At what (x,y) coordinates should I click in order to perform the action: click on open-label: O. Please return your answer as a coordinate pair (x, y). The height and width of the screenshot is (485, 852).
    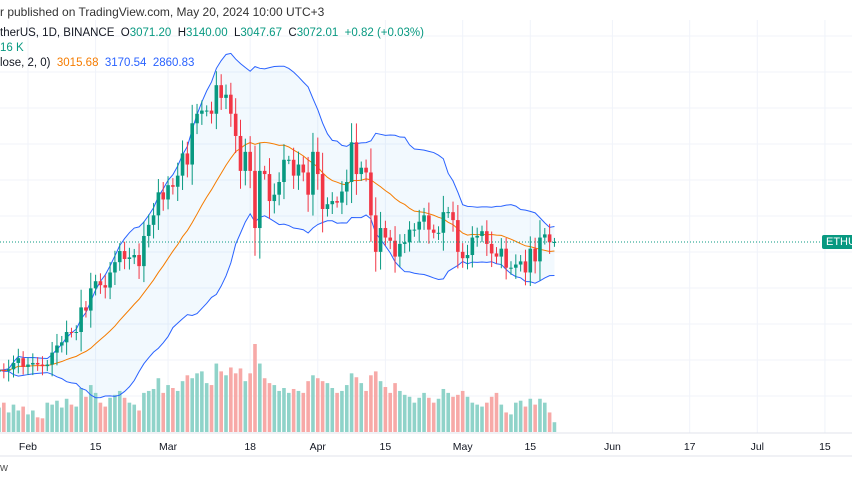
    Looking at the image, I should click on (125, 33).